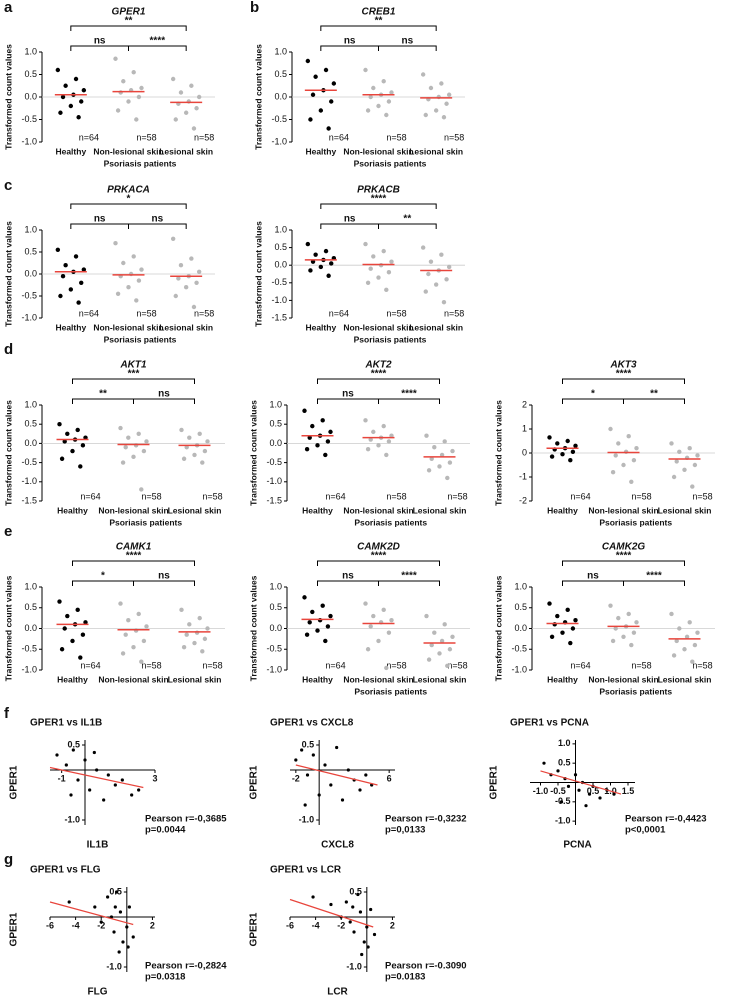 This screenshot has width=736, height=999. What do you see at coordinates (558, 791) in the screenshot?
I see `x-tick-label: -0.5` at bounding box center [558, 791].